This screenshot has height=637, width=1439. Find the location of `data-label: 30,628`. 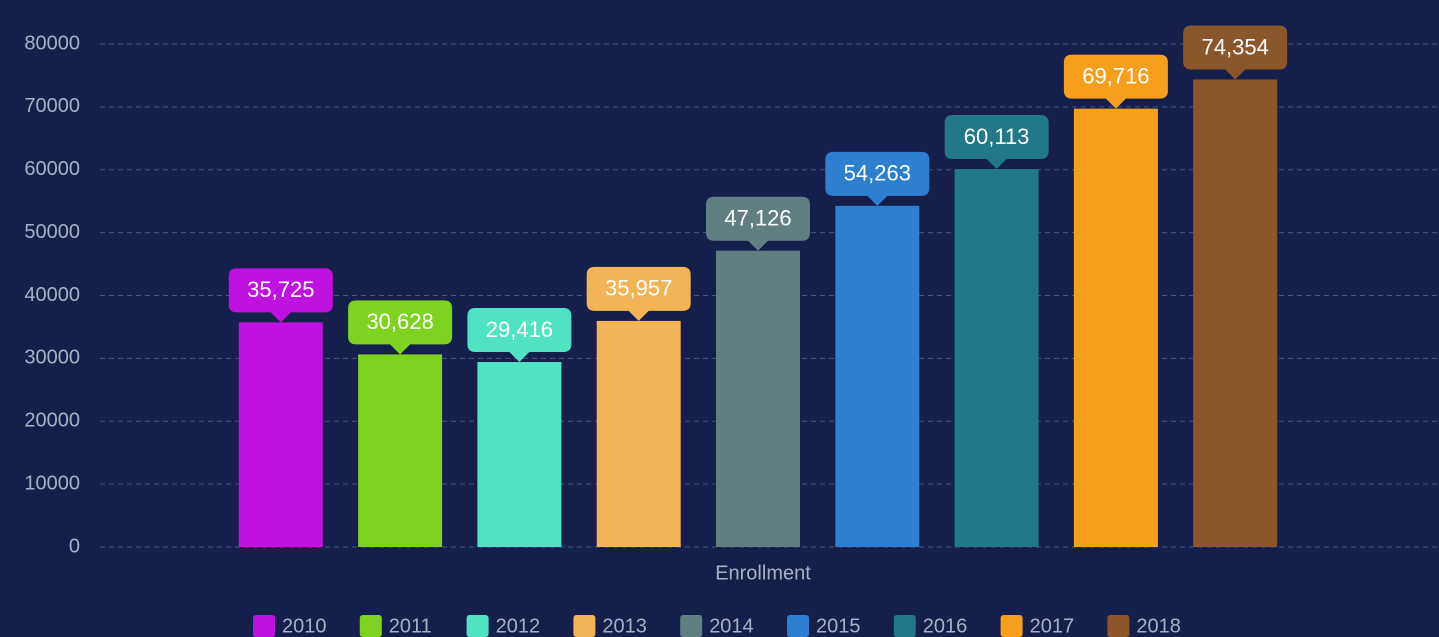

data-label: 30,628 is located at coordinates (399, 321).